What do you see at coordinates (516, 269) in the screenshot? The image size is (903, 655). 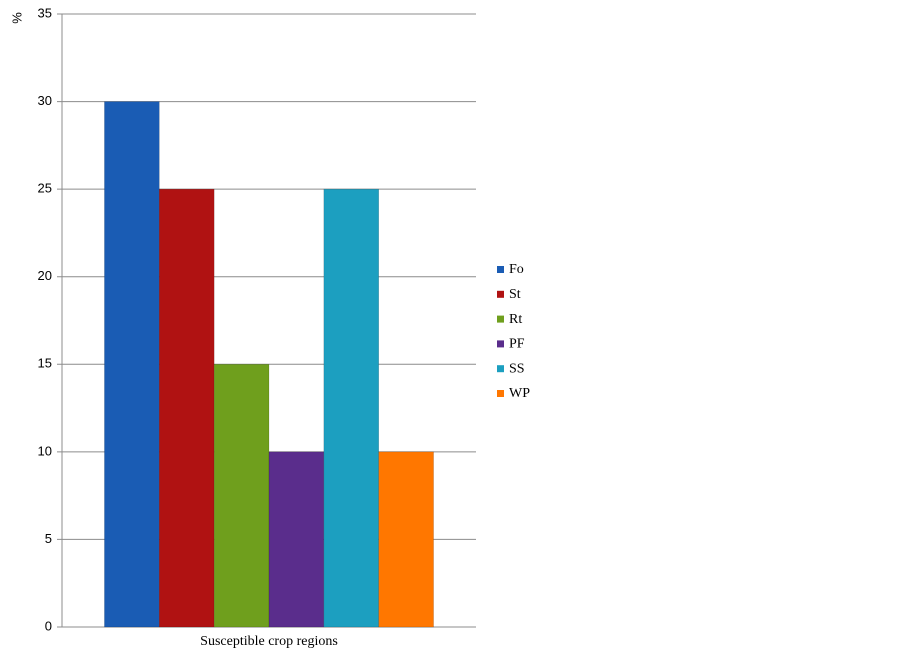 I see `legend-label: Fo` at bounding box center [516, 269].